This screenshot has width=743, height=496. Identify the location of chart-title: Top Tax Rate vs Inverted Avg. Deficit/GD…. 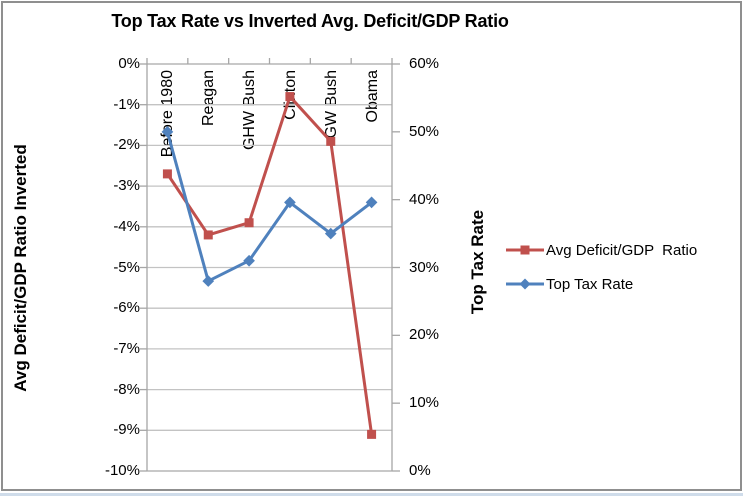
(310, 21).